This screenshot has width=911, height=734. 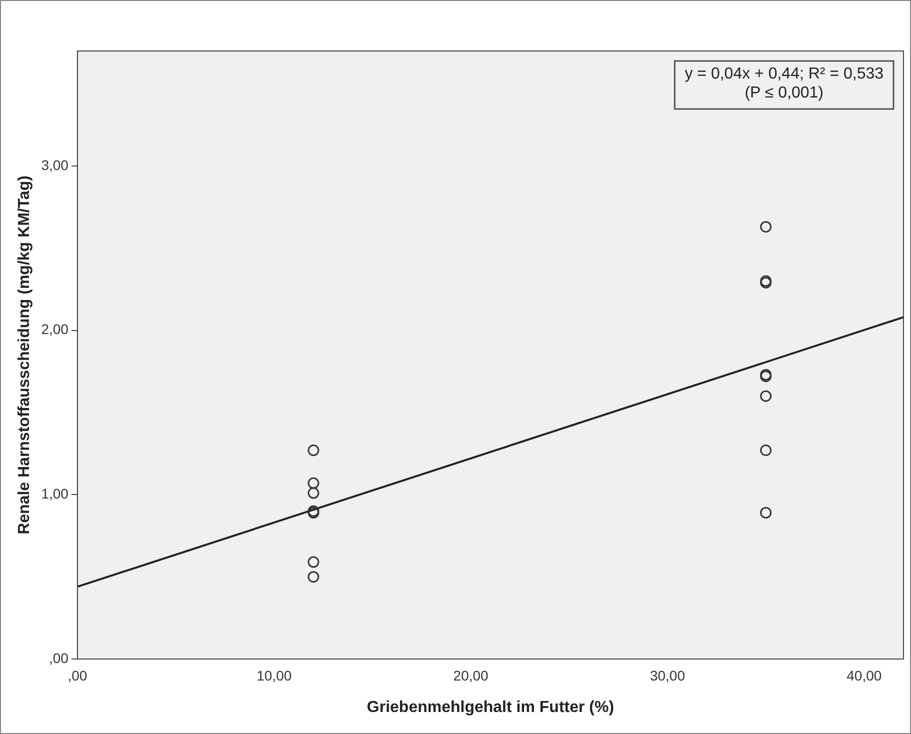 I want to click on x-tick-label: 40,00, so click(x=864, y=675).